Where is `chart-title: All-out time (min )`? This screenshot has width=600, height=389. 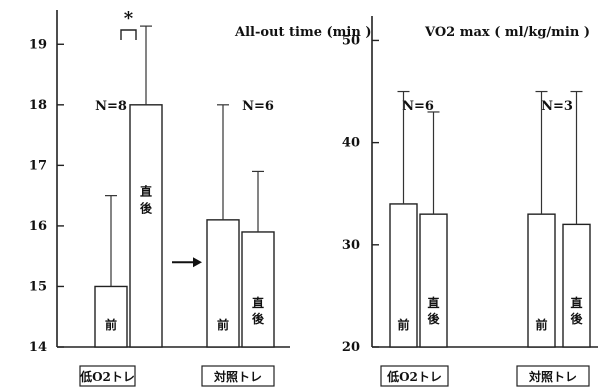
chart-title: All-out time (min ) is located at coordinates (302, 32).